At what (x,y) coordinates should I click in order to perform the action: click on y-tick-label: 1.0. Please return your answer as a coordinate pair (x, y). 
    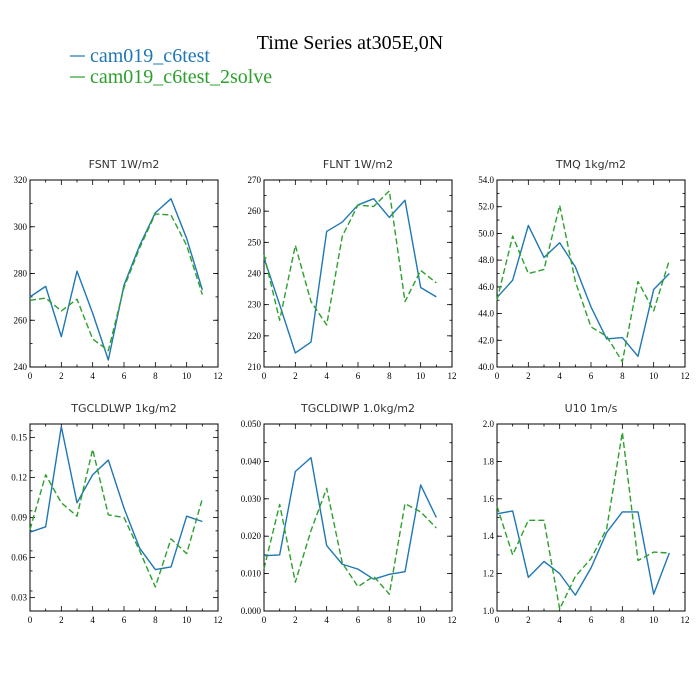
    Looking at the image, I should click on (489, 611).